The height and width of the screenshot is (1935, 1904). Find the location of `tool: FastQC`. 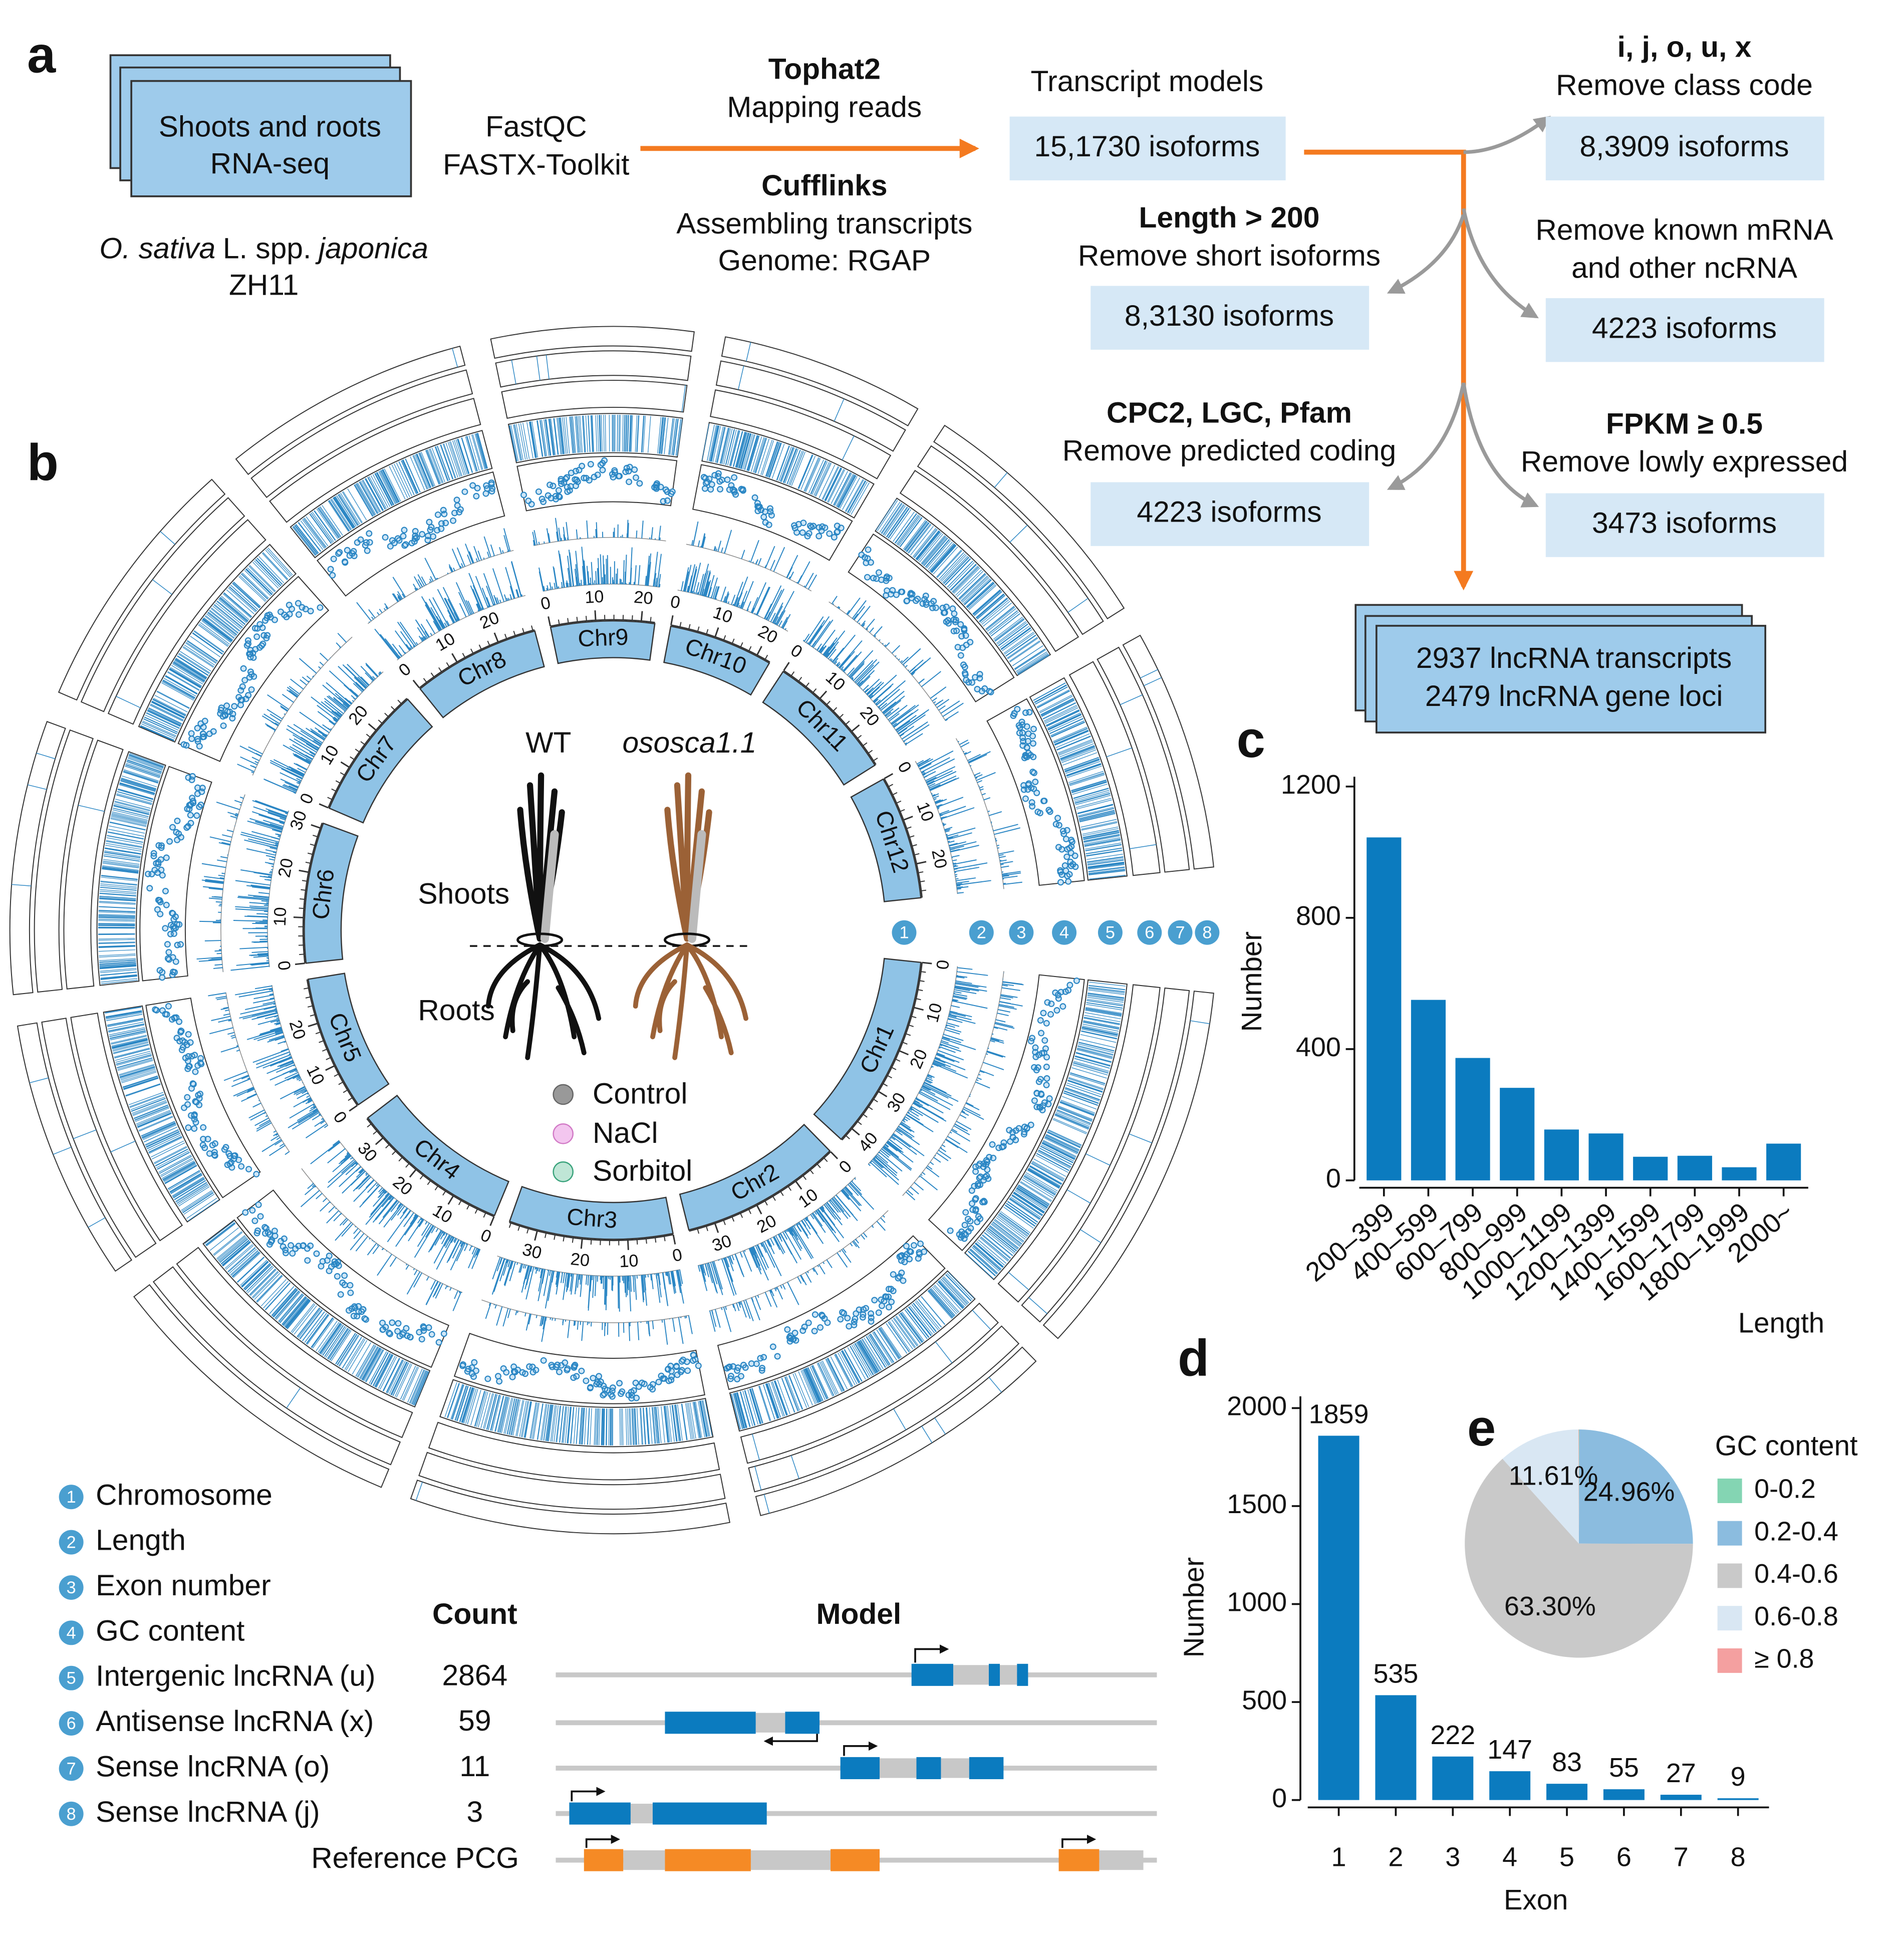

tool: FastQC is located at coordinates (536, 127).